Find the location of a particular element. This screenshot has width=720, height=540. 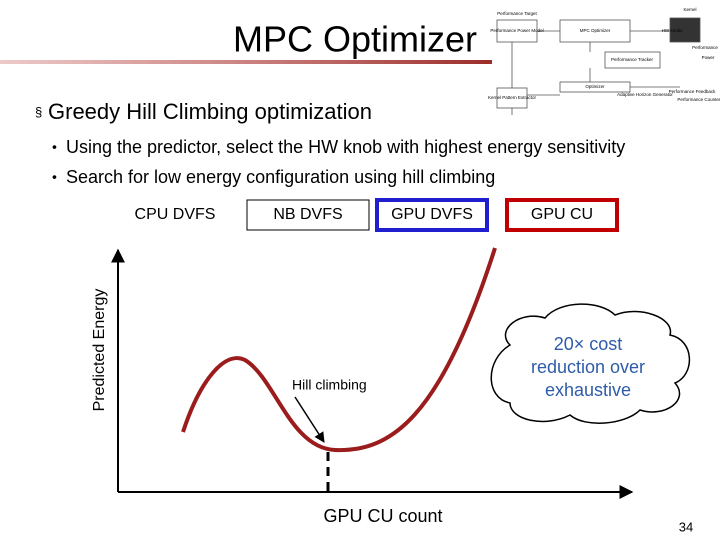

knob-label: GPU DVFS is located at coordinates (432, 214).